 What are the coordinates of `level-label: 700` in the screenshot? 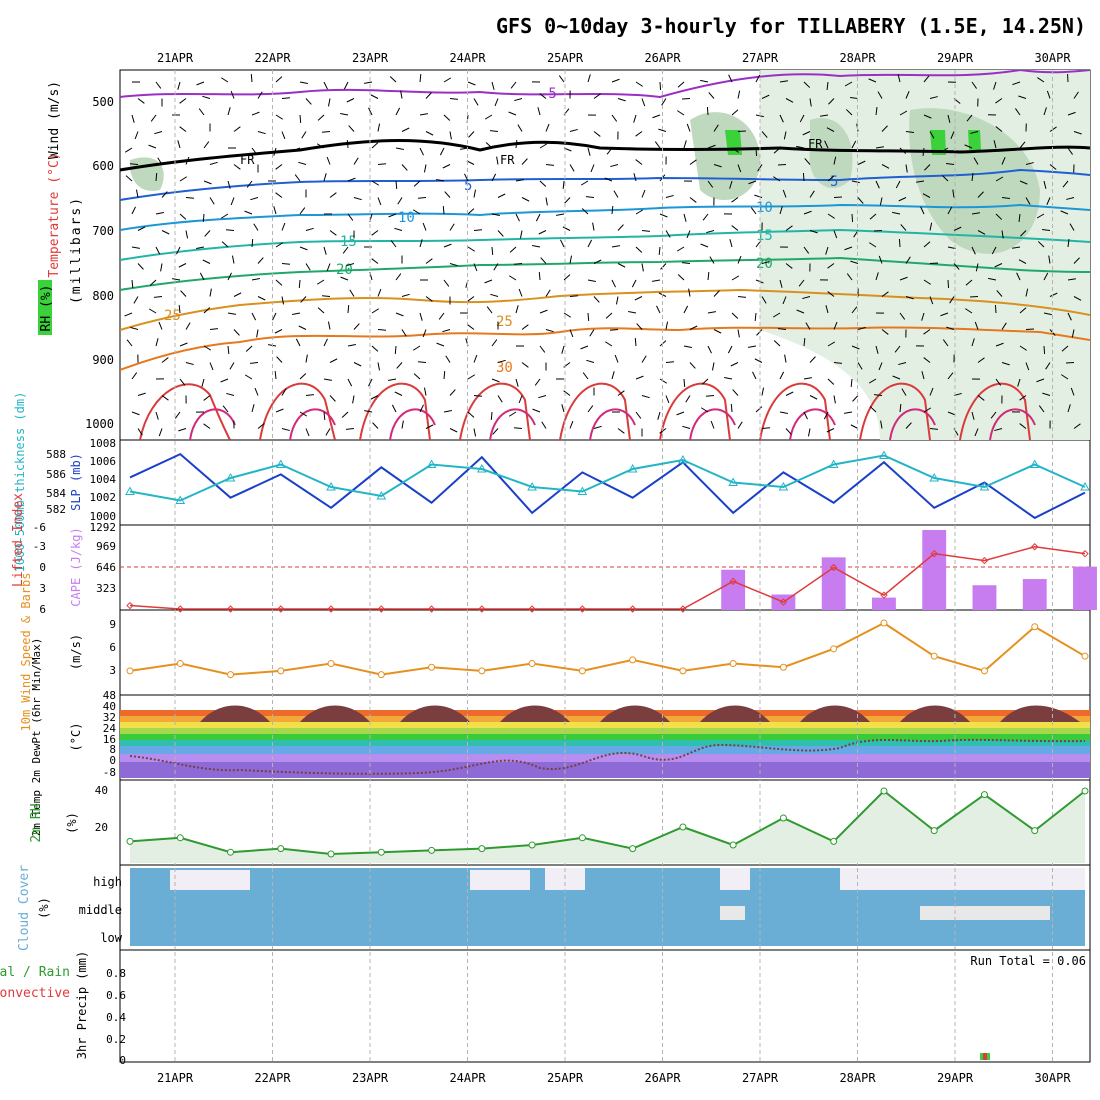 It's located at (103, 231).